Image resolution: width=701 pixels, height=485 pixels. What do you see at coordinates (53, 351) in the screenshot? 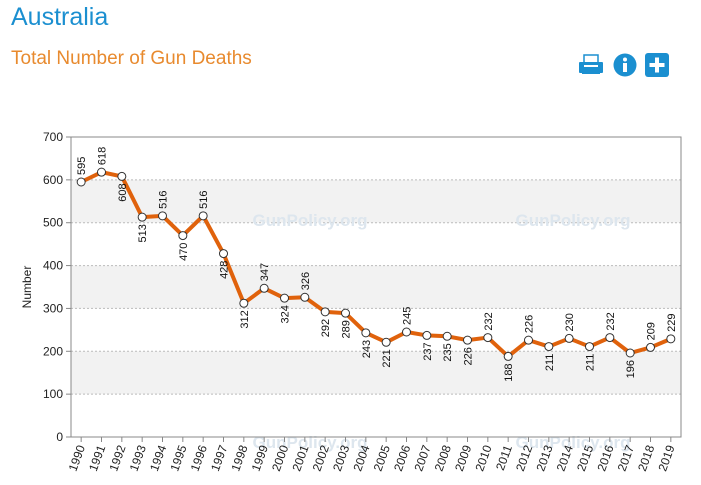
I see `y-tick-label: 200` at bounding box center [53, 351].